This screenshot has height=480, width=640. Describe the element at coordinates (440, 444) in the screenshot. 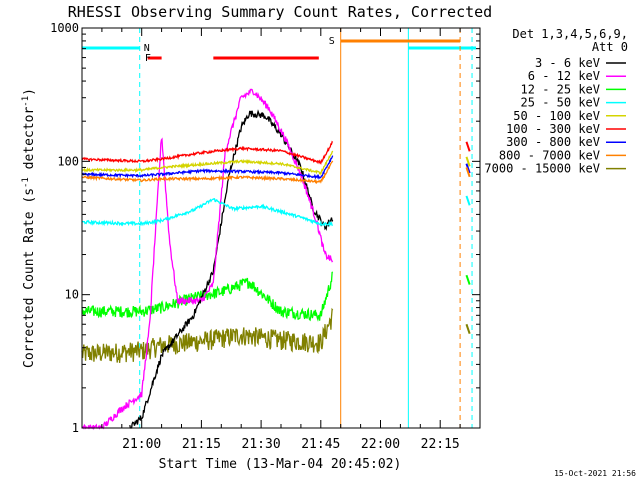

I see `x-tick-label: 22:15` at that location.